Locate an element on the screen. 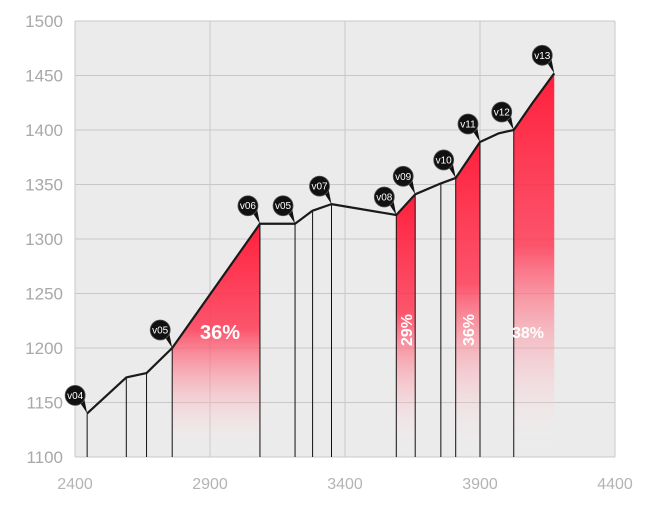 The image size is (653, 512). x-tick-label: 2400 is located at coordinates (75, 484).